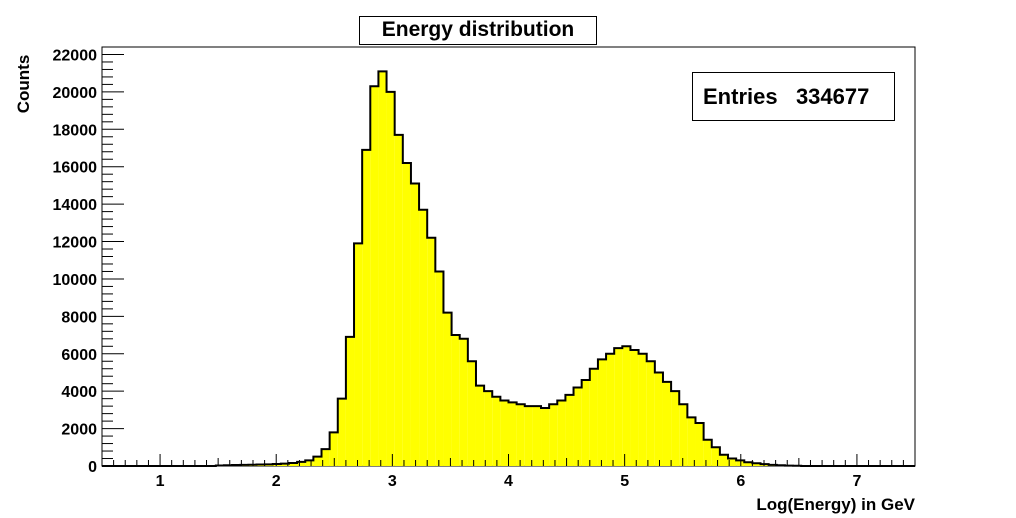 This screenshot has width=1016, height=518. Describe the element at coordinates (740, 96) in the screenshot. I see `stats-label: Entries` at that location.